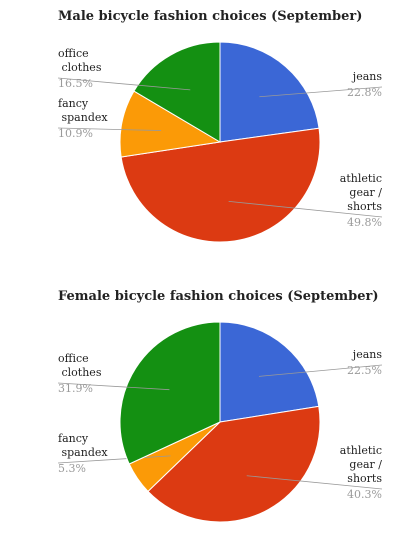 Image resolution: width=420 pixels, height=536 pixels. What do you see at coordinates (364, 494) in the screenshot?
I see `slice-value-label: 40.3%` at bounding box center [364, 494].